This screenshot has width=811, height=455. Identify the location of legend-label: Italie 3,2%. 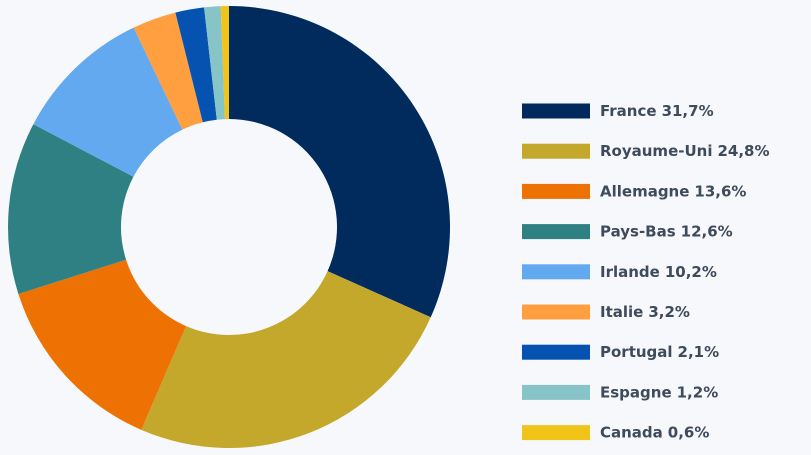
(645, 312).